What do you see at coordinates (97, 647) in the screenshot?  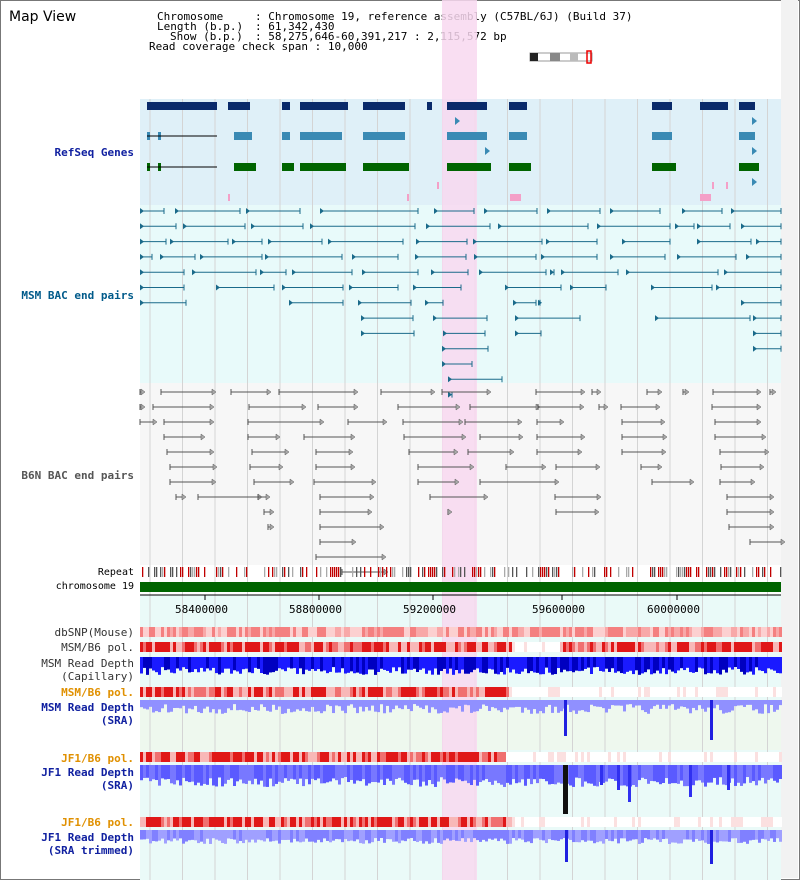 I see `track-label-msm-b6-pol-1: MSM/B6 pol.` at bounding box center [97, 647].